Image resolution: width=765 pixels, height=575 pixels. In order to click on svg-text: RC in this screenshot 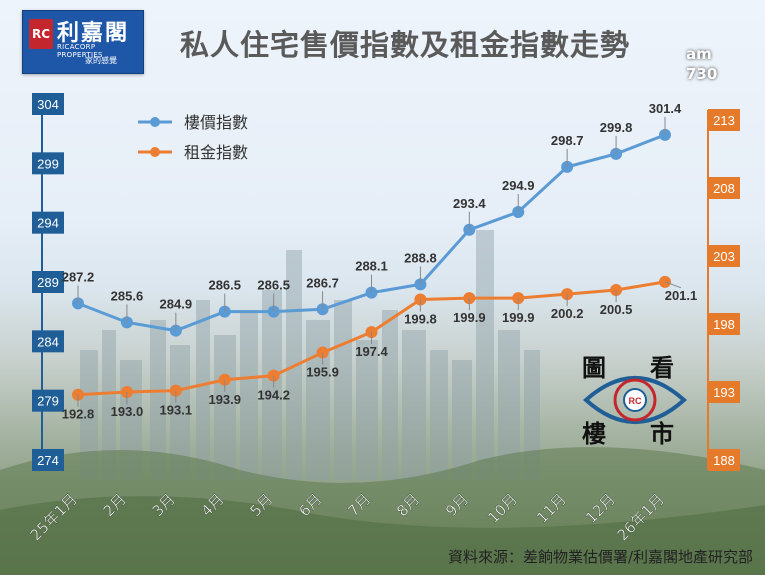, I will do `click(635, 401)`.